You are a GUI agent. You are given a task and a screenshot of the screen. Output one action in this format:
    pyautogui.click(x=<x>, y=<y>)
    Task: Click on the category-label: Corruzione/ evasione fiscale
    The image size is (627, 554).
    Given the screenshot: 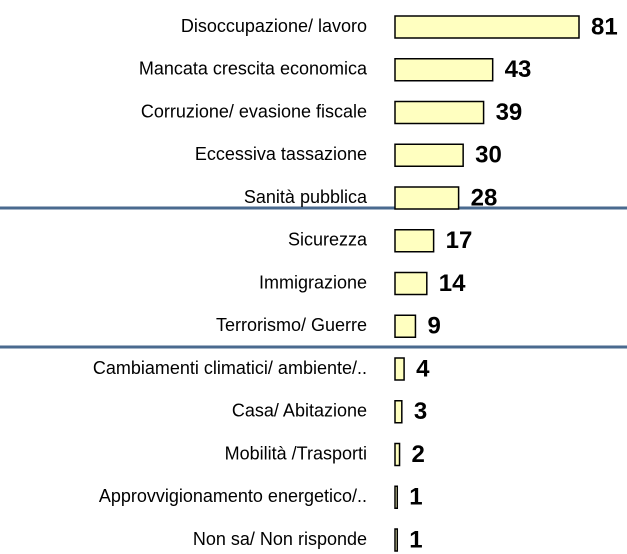 What is the action you would take?
    pyautogui.click(x=254, y=111)
    